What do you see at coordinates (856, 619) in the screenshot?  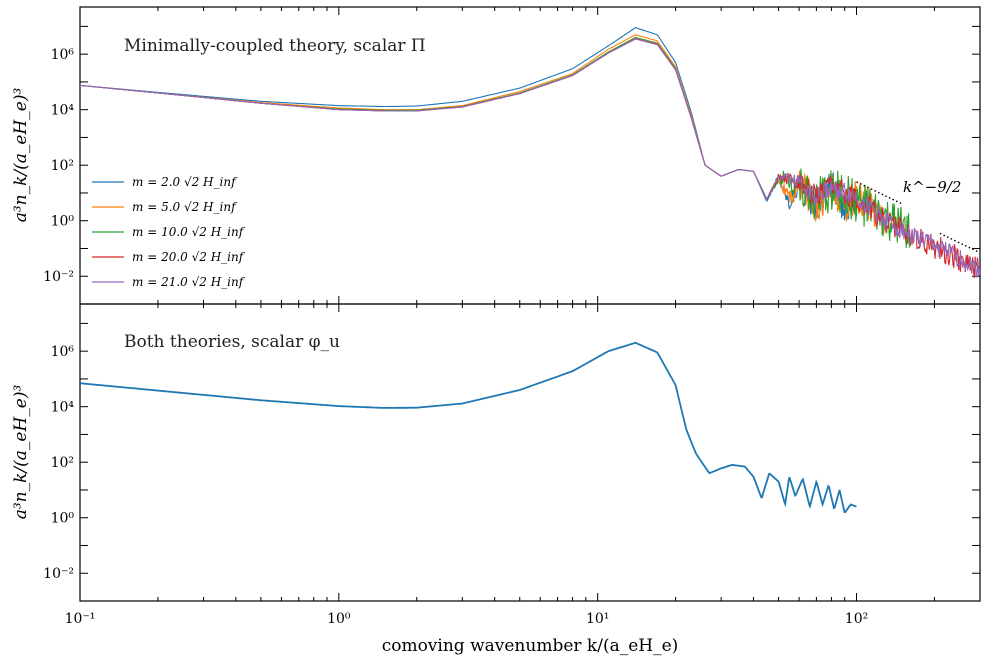 I see `x-tick-label: 10²` at bounding box center [856, 619].